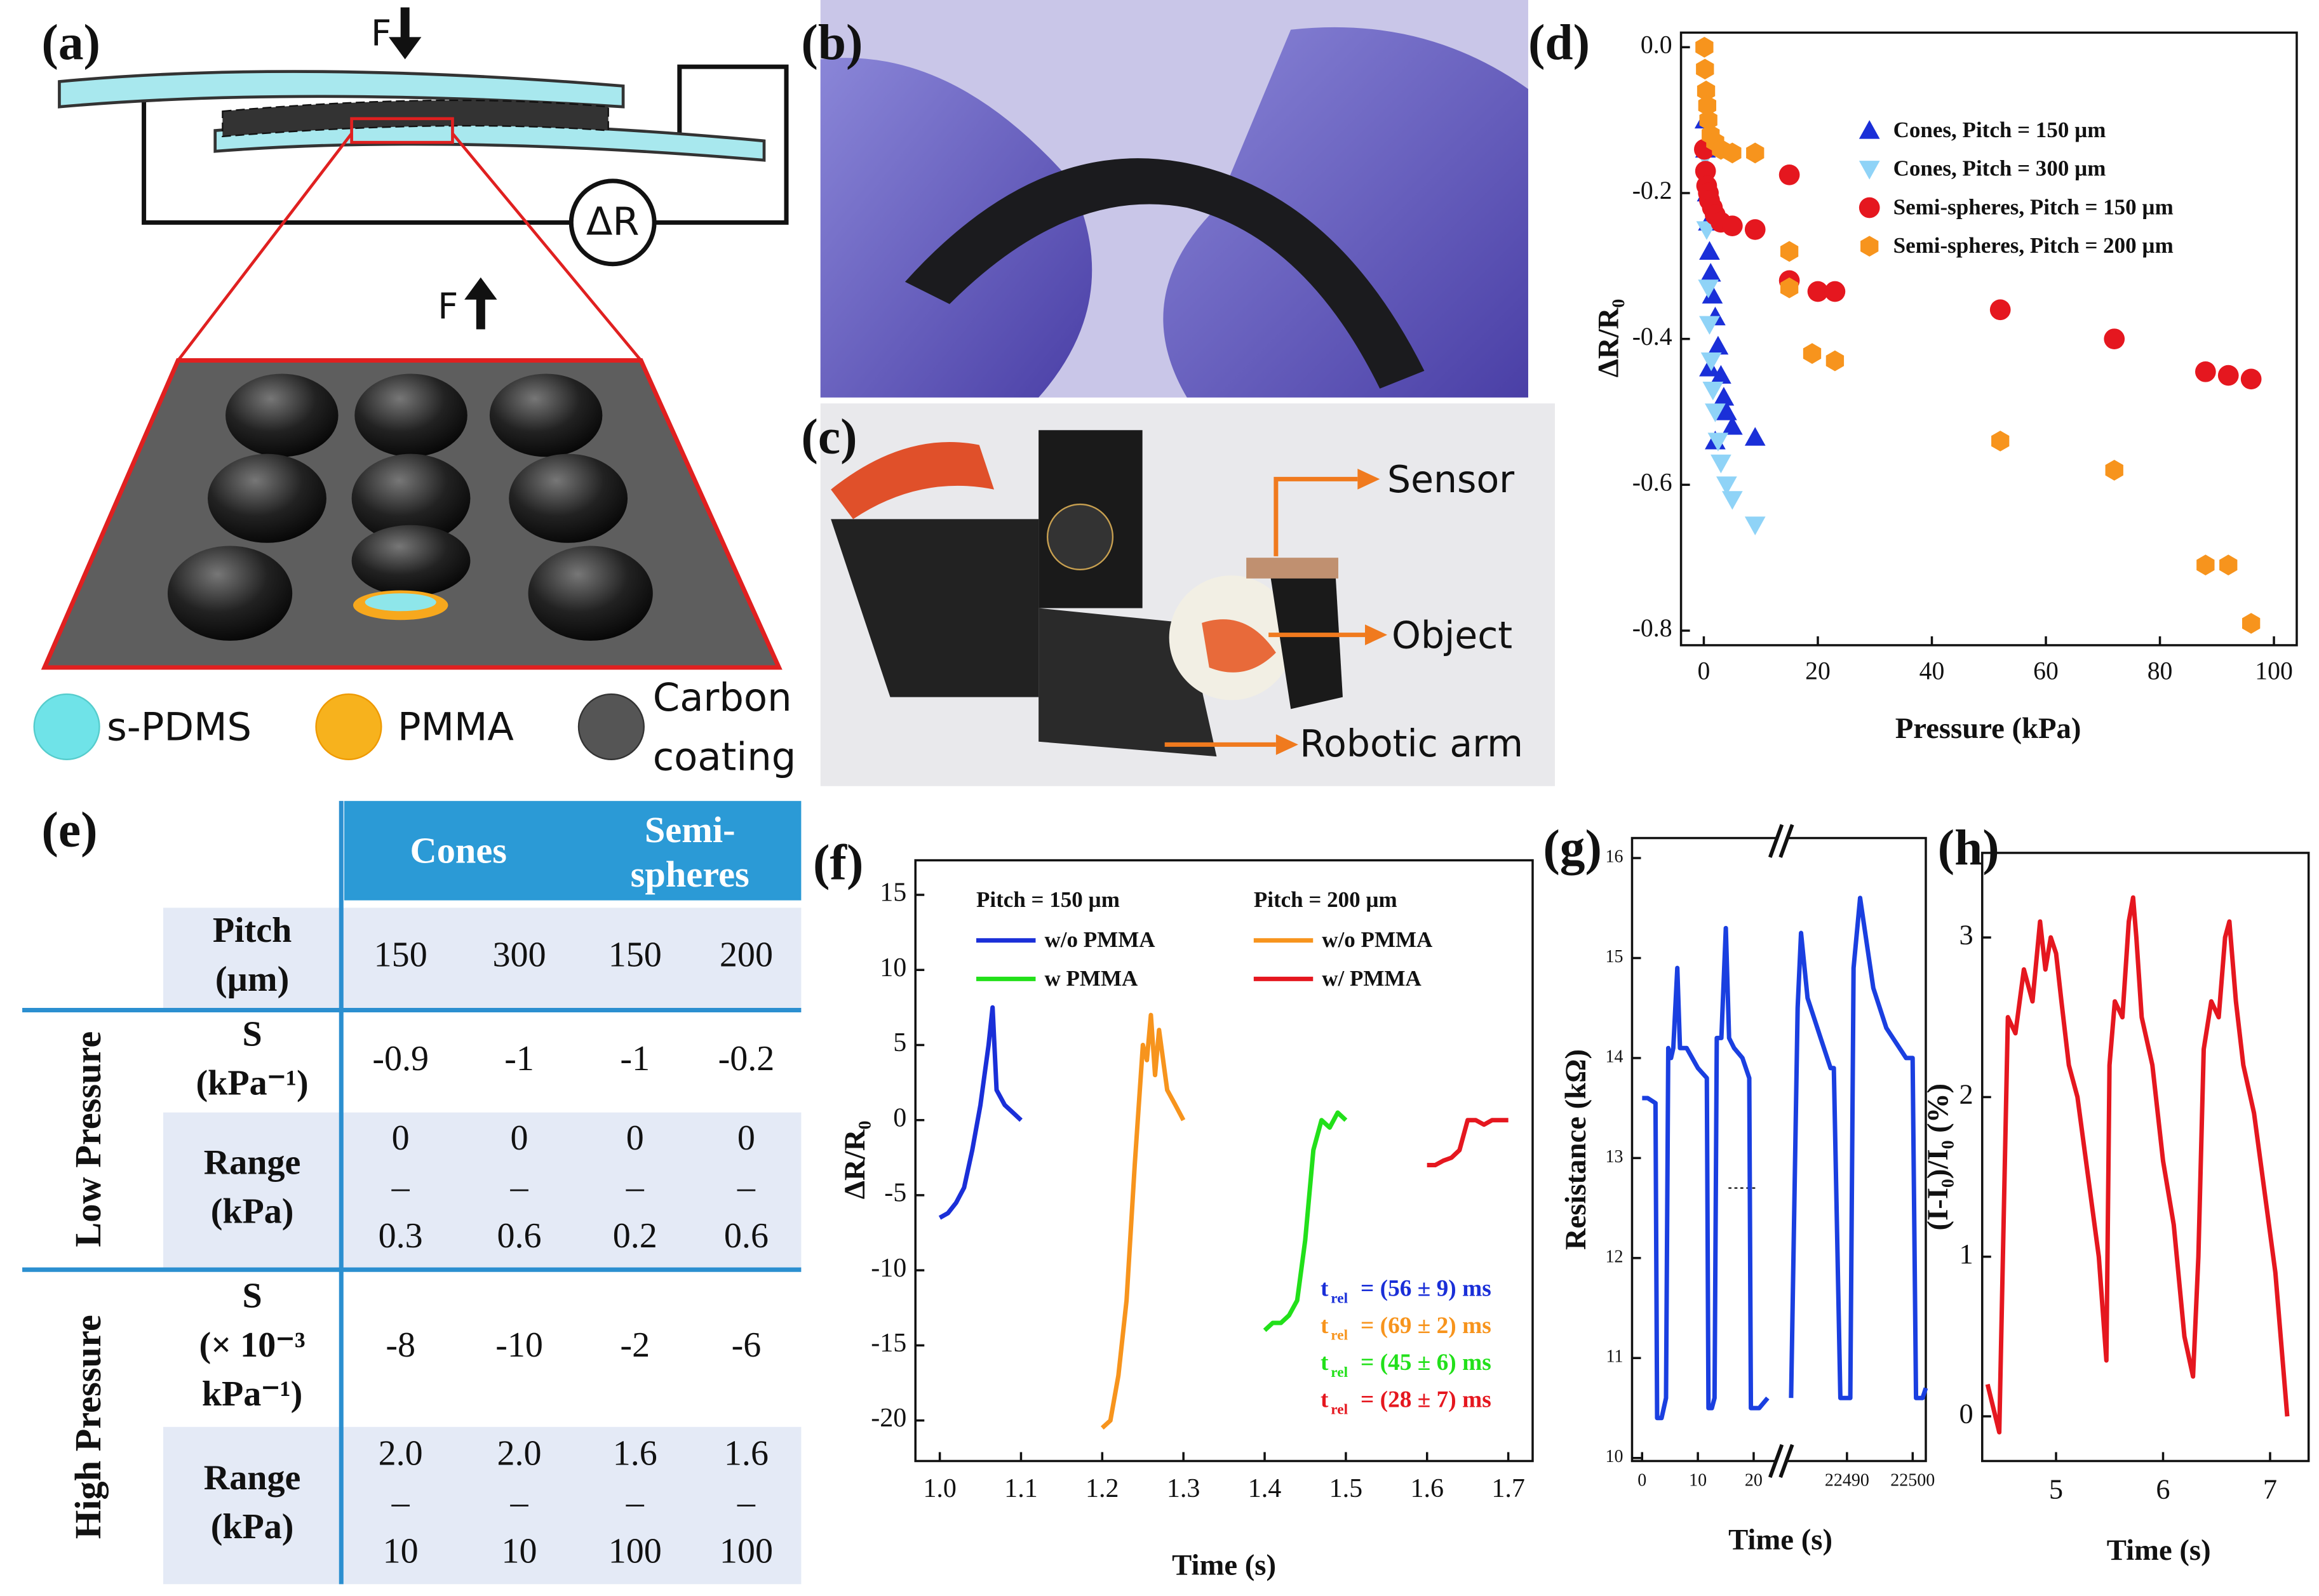 The image size is (2319, 1596). What do you see at coordinates (913, 480) in the screenshot?
I see `cable` at bounding box center [913, 480].